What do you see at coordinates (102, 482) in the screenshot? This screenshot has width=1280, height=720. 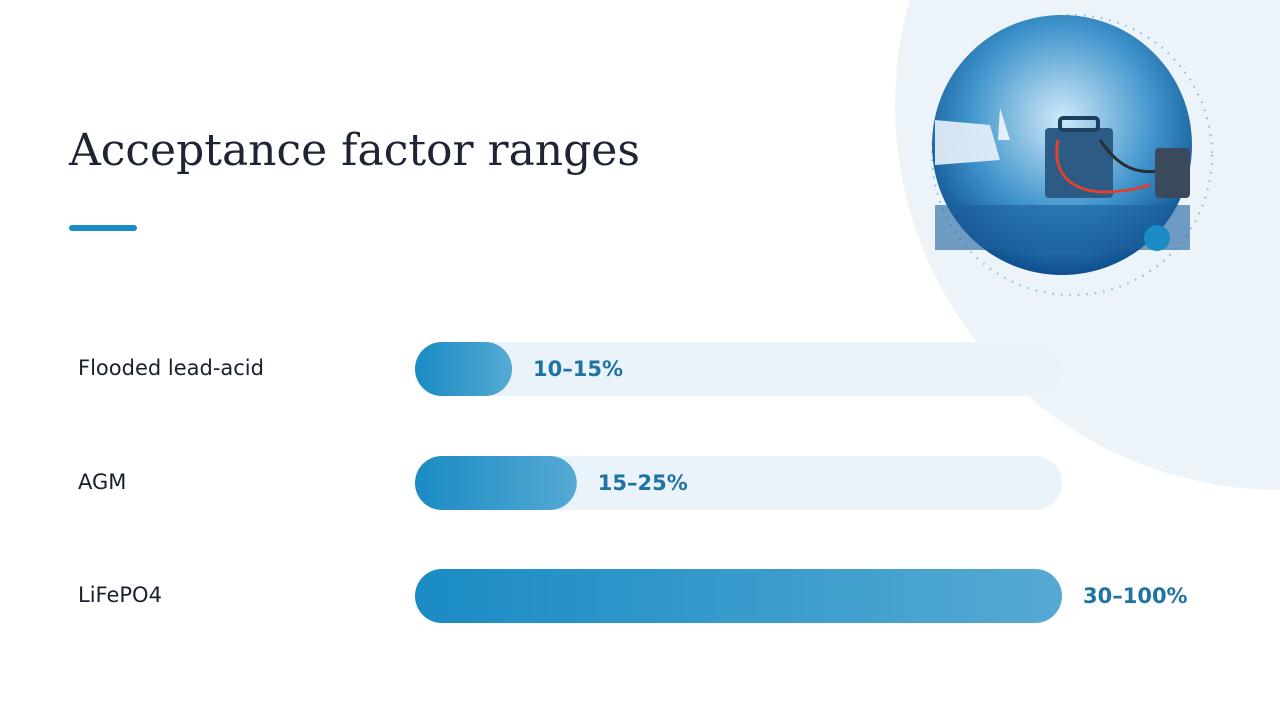 I see `category-label: AGM` at bounding box center [102, 482].